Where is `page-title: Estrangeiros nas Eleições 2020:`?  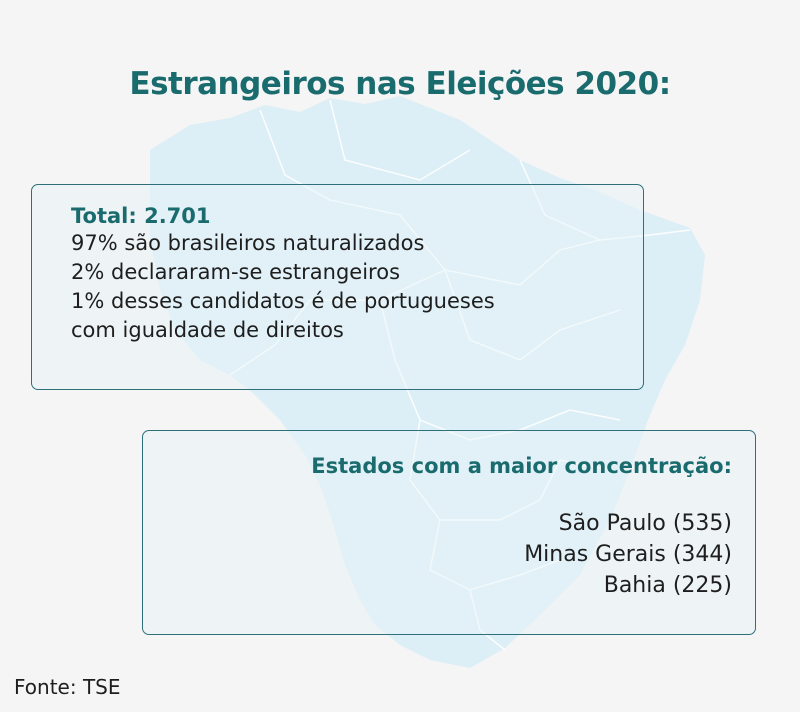 page-title: Estrangeiros nas Eleições 2020: is located at coordinates (400, 84).